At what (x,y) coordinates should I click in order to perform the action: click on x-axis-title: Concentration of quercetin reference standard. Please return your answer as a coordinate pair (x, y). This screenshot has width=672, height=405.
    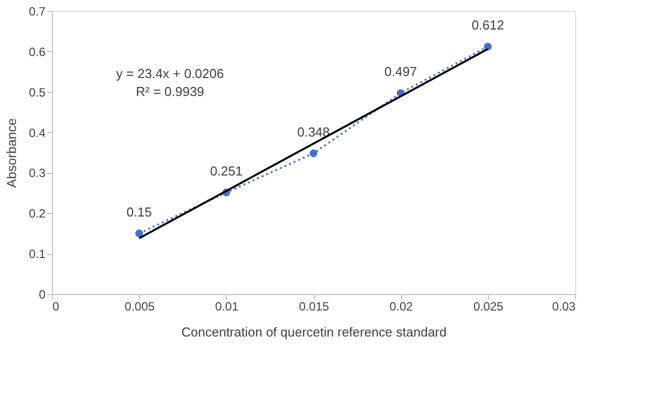
    Looking at the image, I should click on (314, 332).